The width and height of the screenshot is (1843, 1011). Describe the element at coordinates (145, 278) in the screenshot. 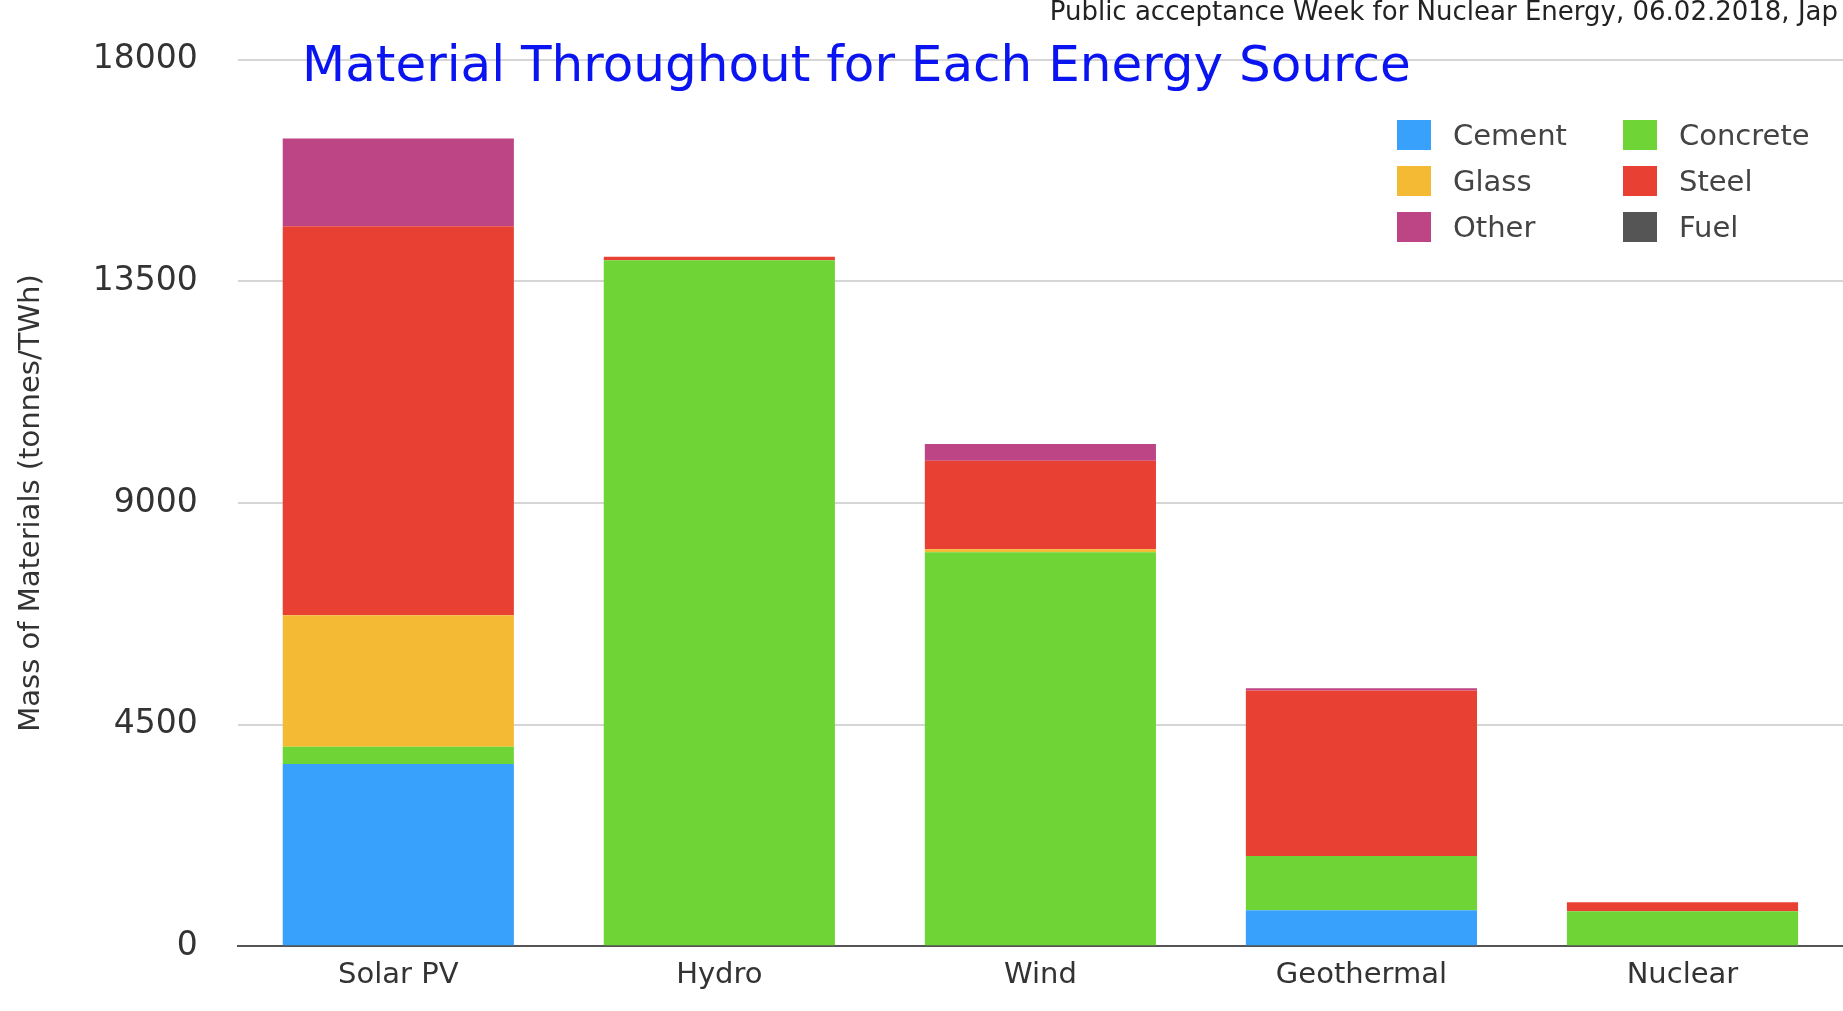

I see `y-tick-label: 13500` at that location.